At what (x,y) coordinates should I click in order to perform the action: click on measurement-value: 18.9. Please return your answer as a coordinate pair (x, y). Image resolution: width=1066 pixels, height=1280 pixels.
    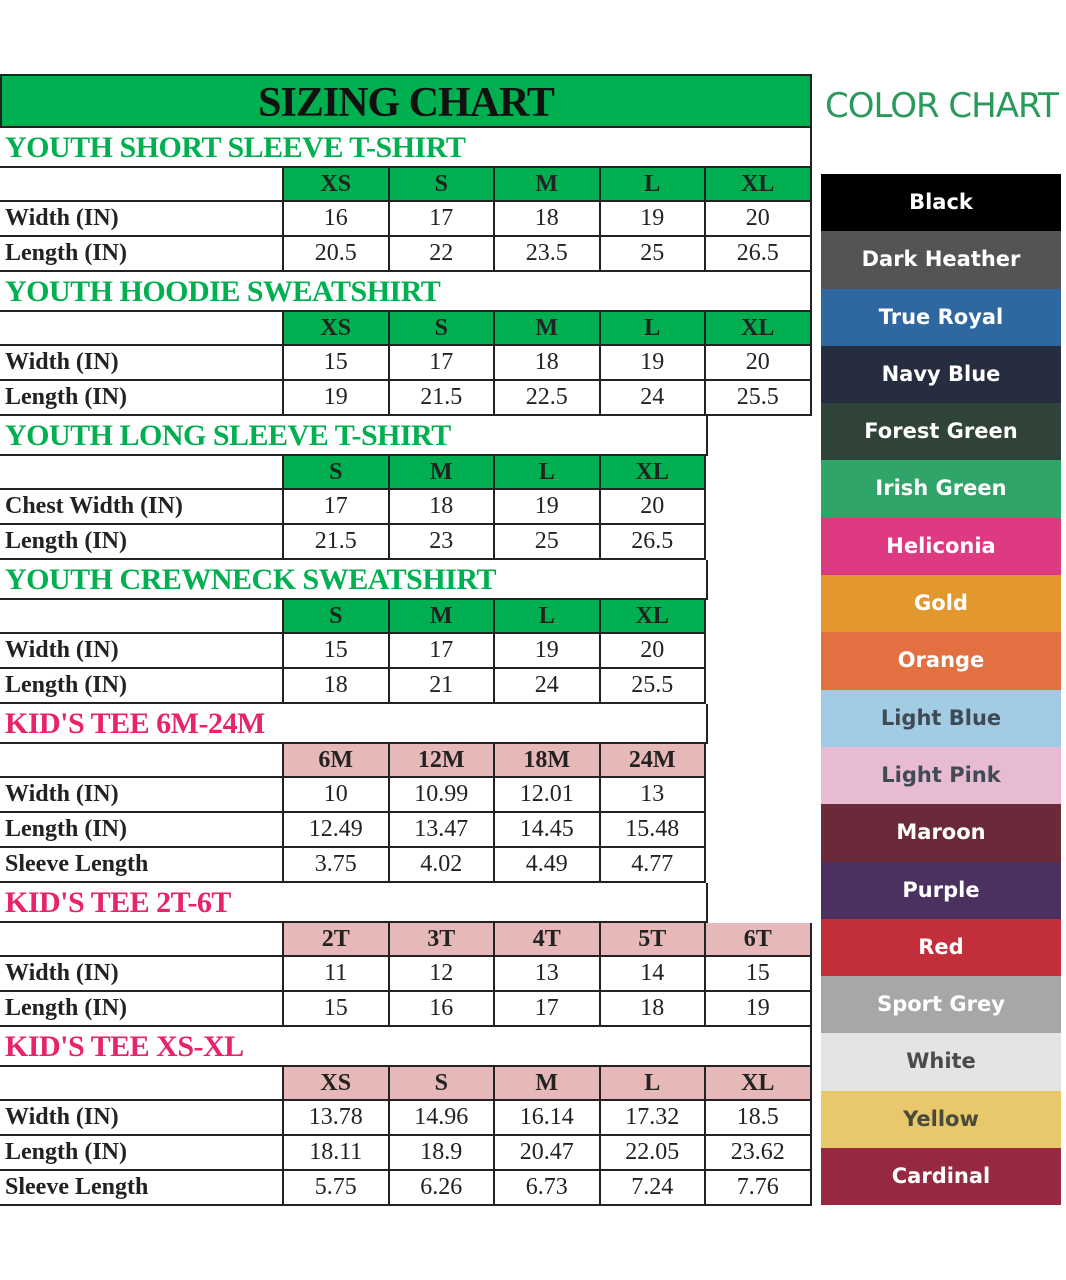
    Looking at the image, I should click on (442, 1152).